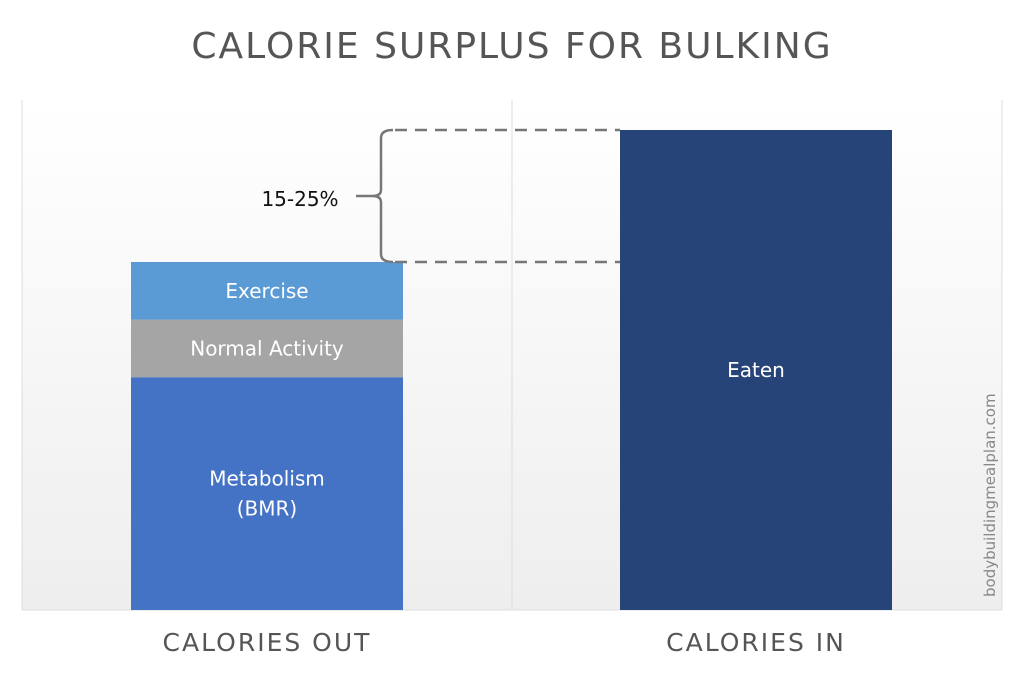 The height and width of the screenshot is (673, 1024). Describe the element at coordinates (267, 479) in the screenshot. I see `segment-label-metabolism-bmr: Metabolism` at that location.